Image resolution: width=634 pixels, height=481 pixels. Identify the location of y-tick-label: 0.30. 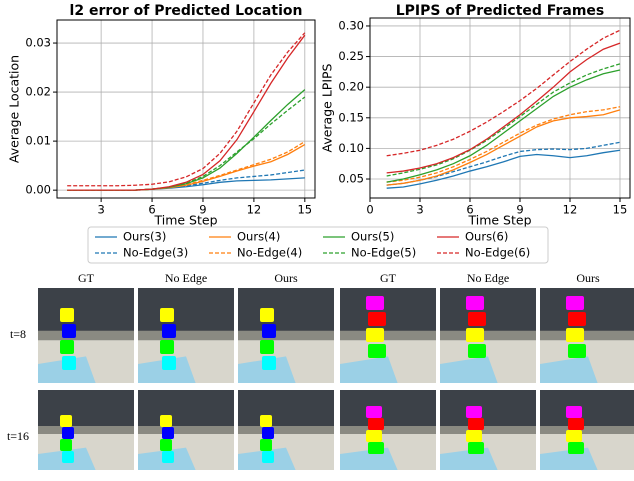
(351, 25).